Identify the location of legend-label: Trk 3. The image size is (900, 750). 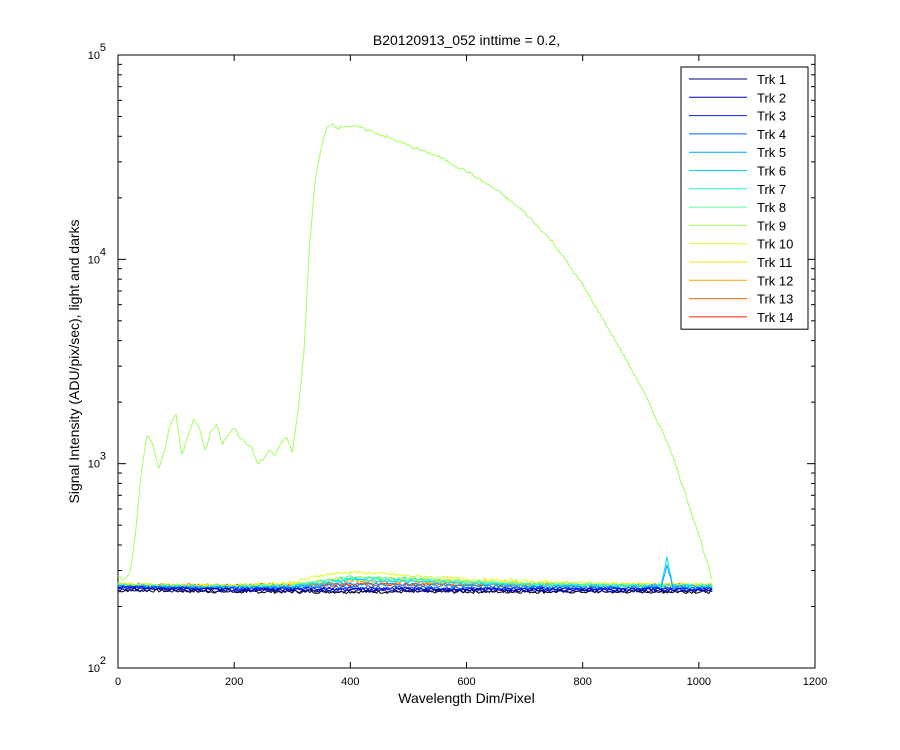
(771, 116).